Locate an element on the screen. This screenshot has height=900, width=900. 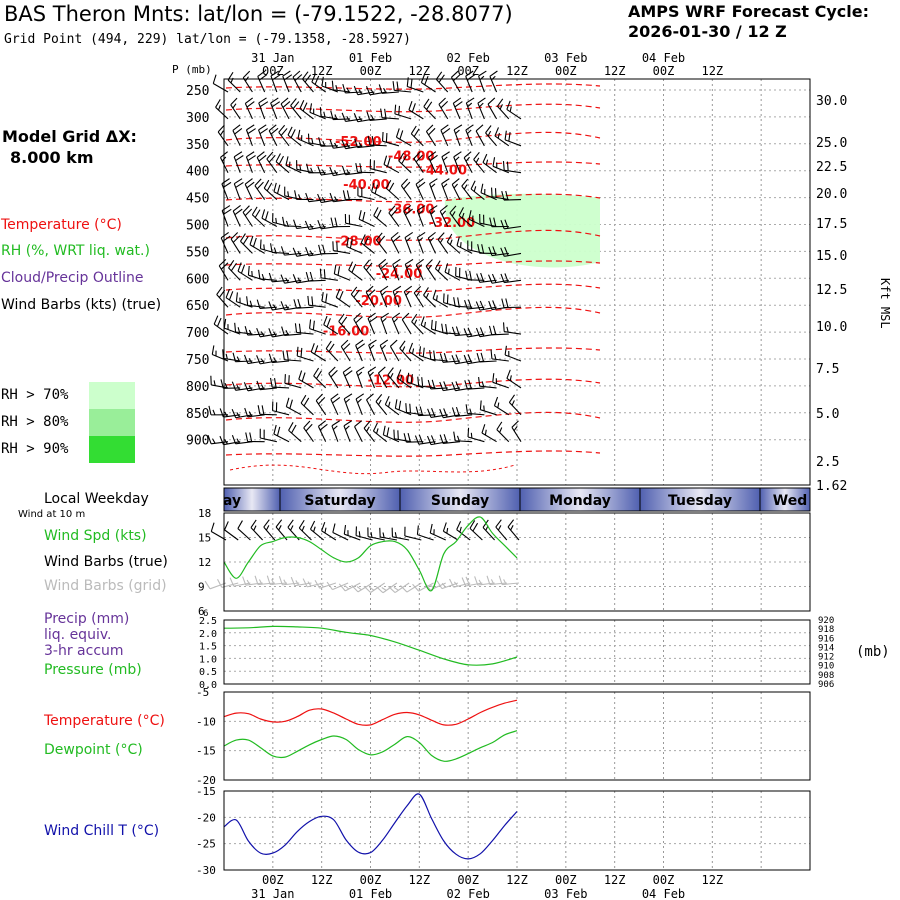
kft-tick-label: 22.5 is located at coordinates (831, 167).